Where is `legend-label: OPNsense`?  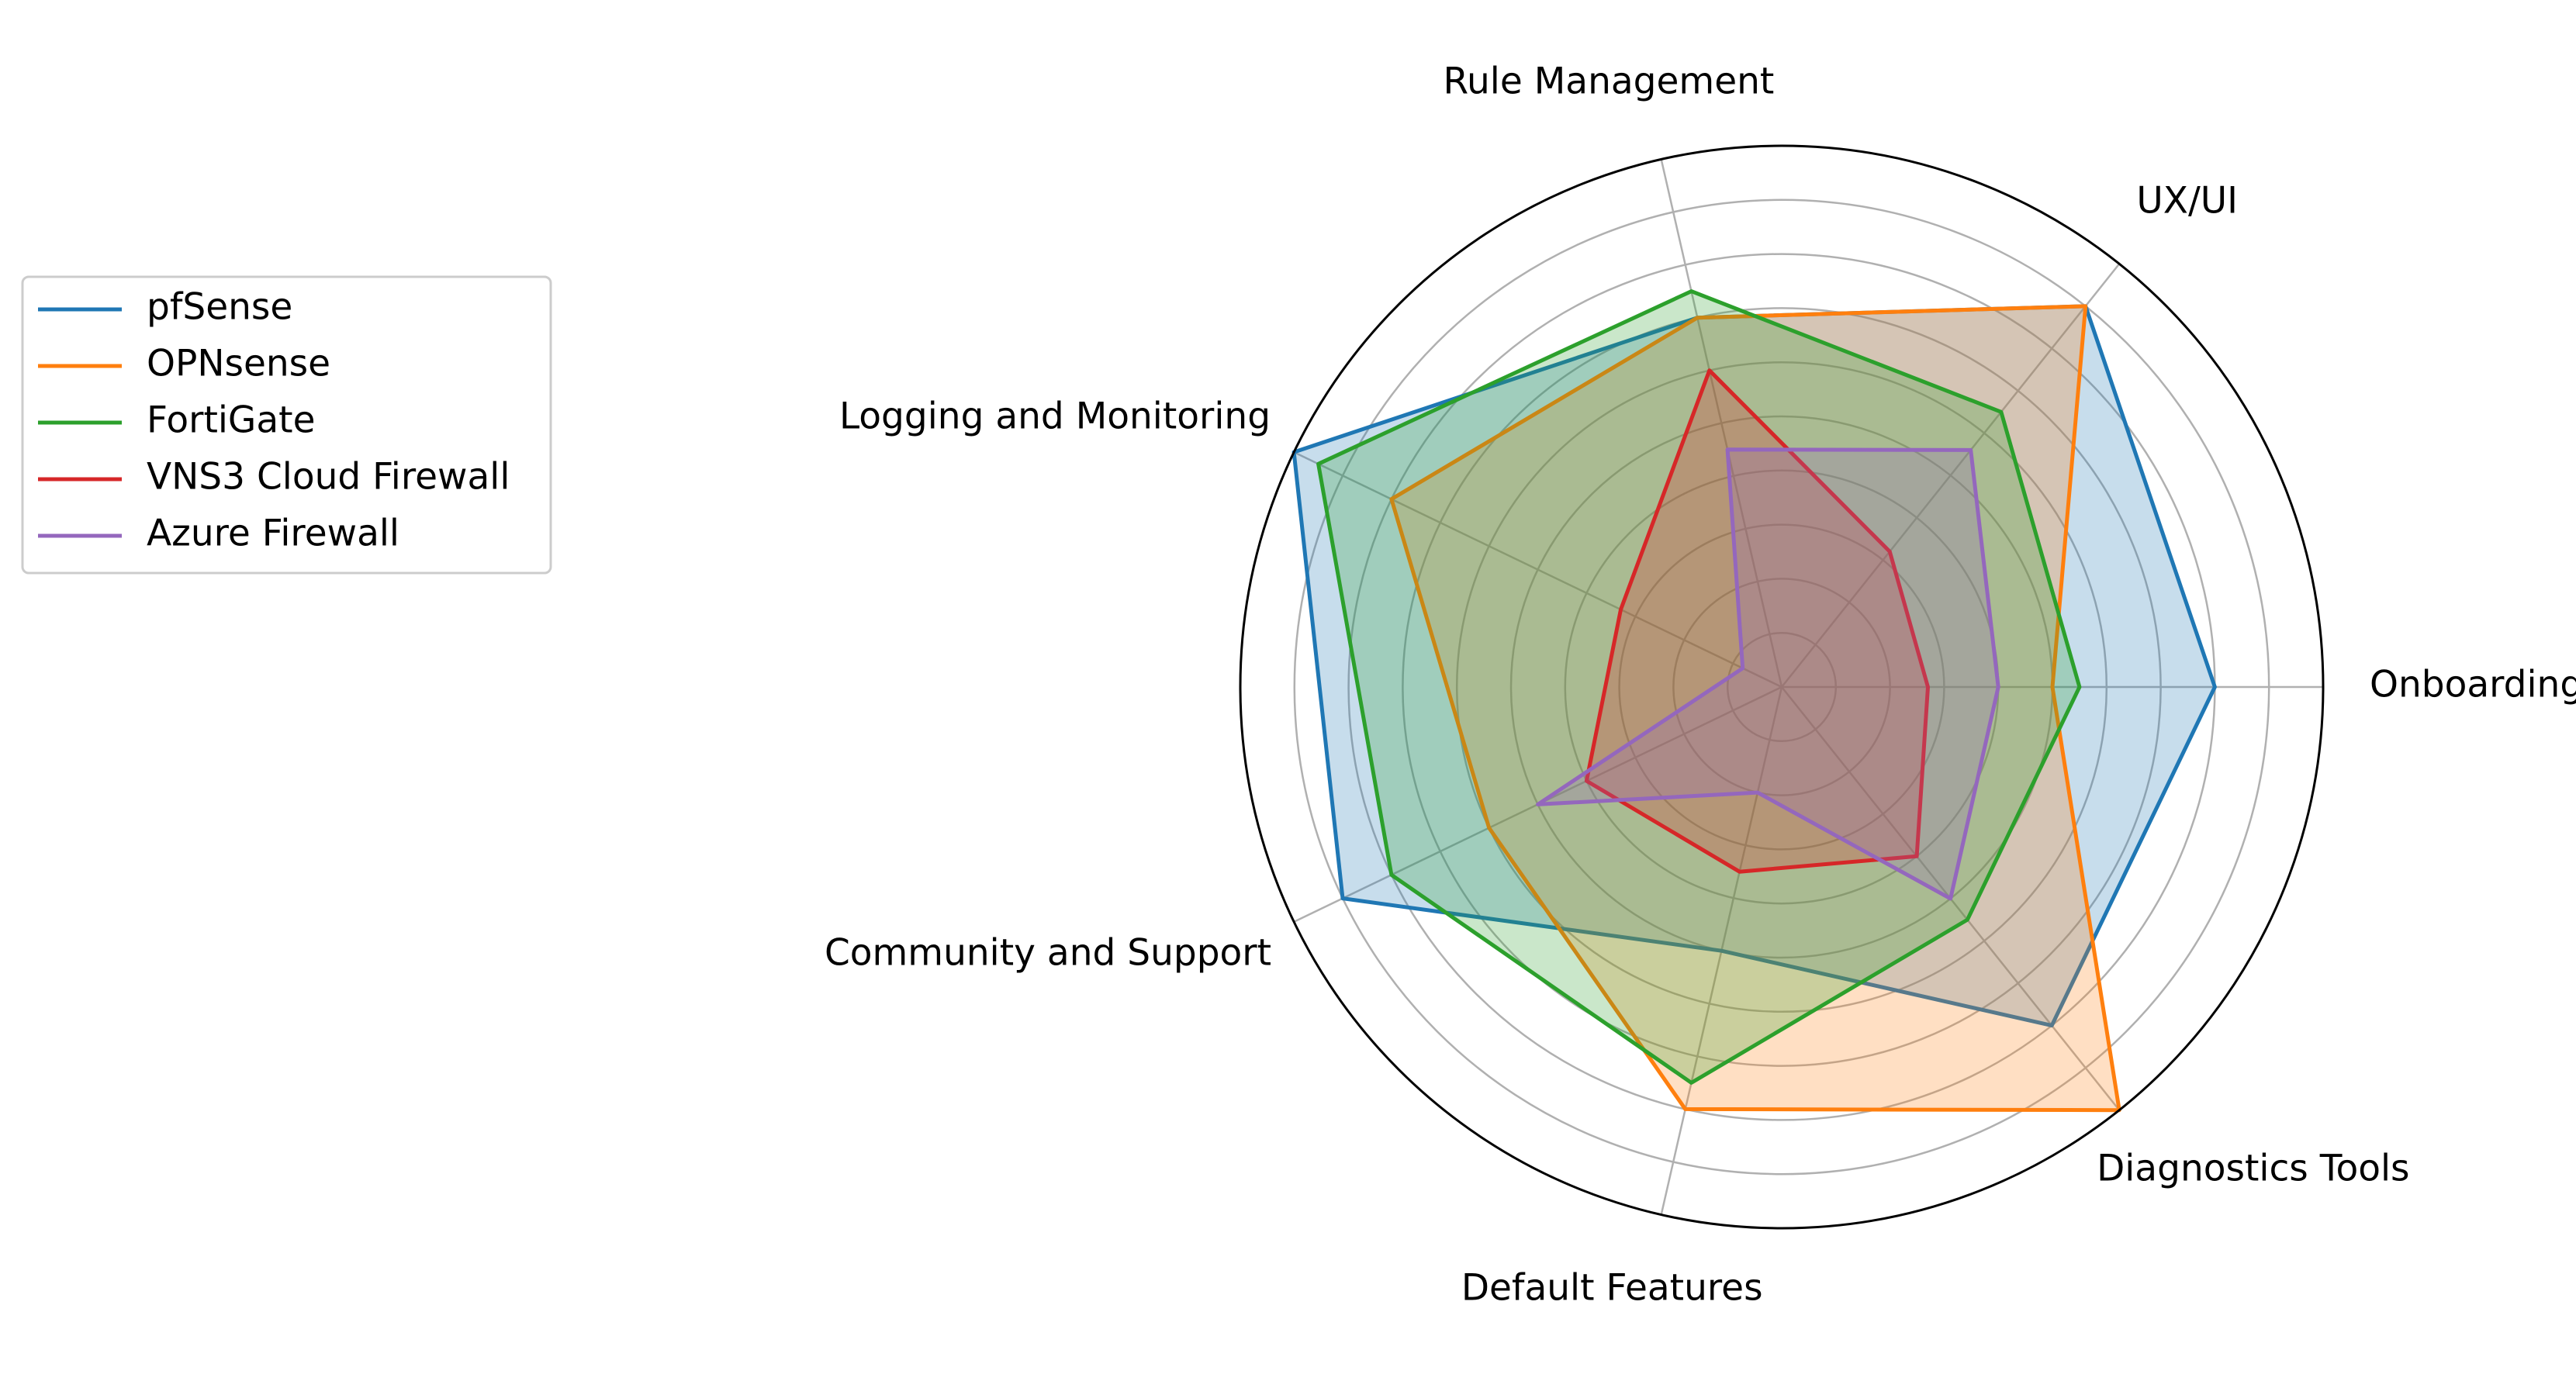
legend-label: OPNsense is located at coordinates (238, 364).